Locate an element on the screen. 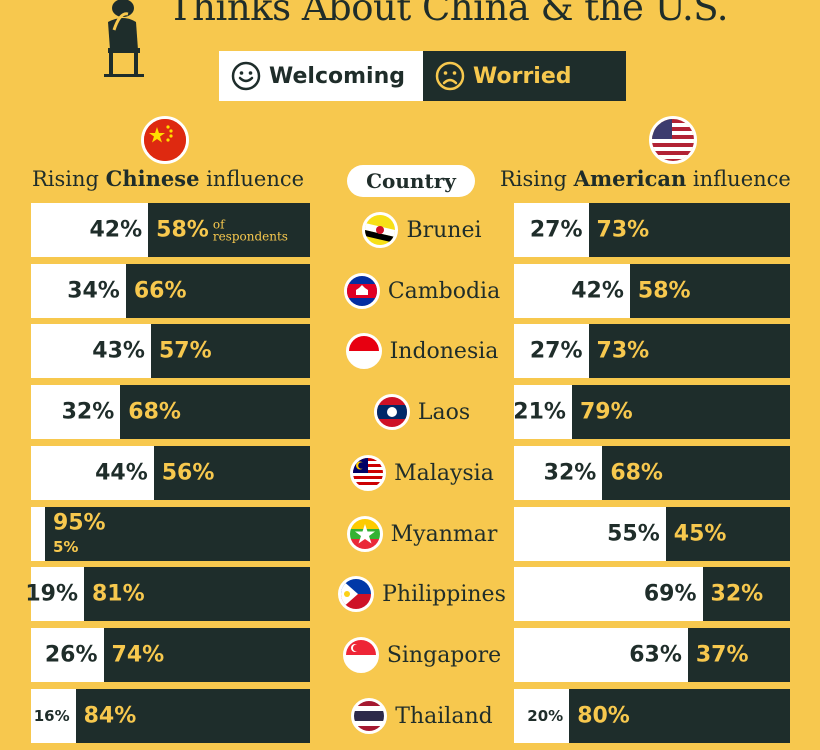  worried-value-label: 84% is located at coordinates (110, 716).